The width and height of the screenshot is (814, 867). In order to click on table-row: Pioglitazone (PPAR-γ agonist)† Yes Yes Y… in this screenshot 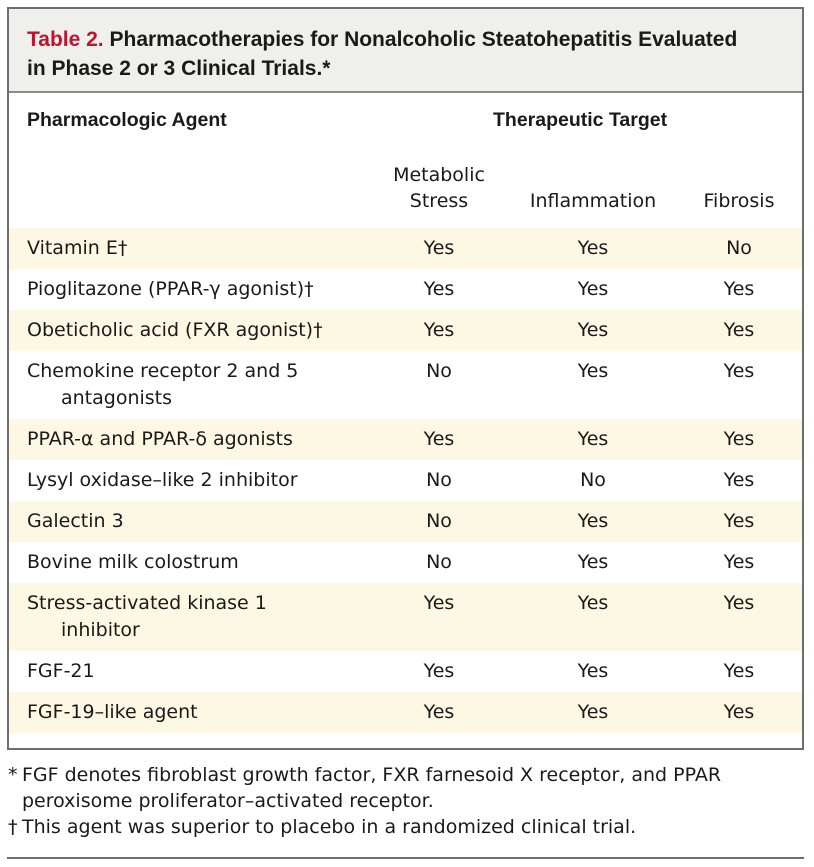, I will do `click(405, 289)`.